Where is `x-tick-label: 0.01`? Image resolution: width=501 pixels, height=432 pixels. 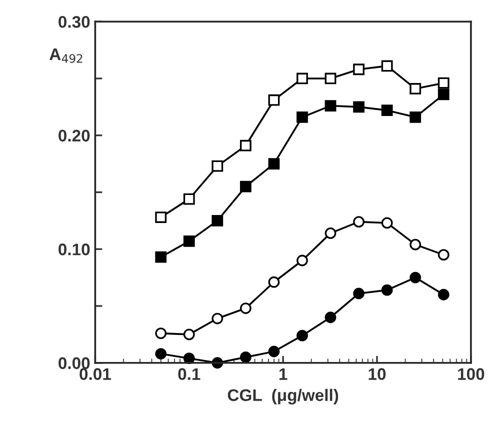 x-tick-label: 0.01 is located at coordinates (95, 374).